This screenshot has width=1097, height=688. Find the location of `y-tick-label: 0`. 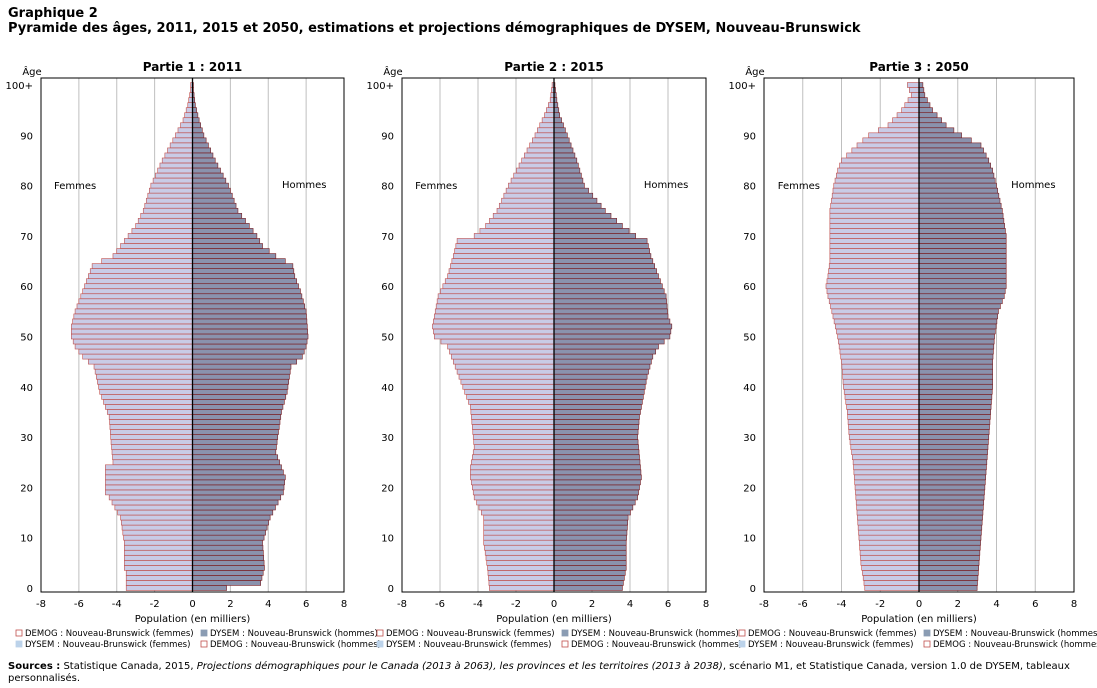

y-tick-label: 0 is located at coordinates (753, 589).